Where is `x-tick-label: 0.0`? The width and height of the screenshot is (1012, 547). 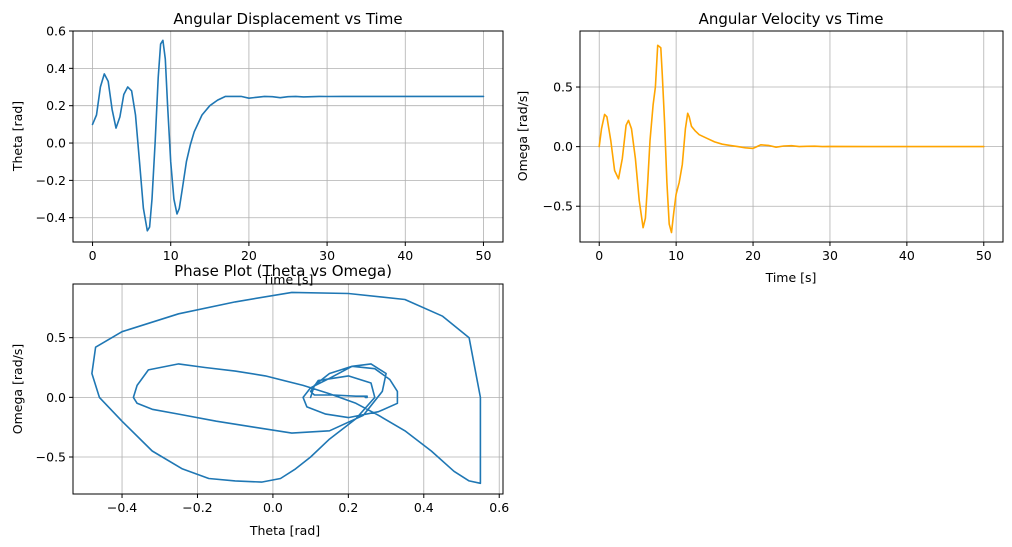
x-tick-label: 0.0 is located at coordinates (273, 507).